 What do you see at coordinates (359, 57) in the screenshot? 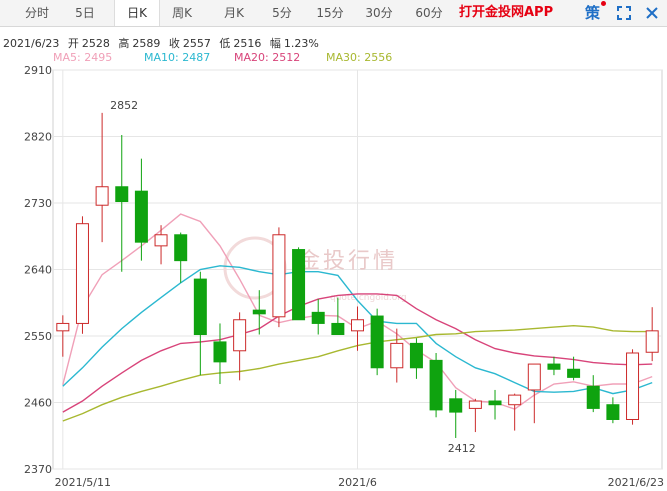
I see `legend-ma30: MA30: 2556` at bounding box center [359, 57].